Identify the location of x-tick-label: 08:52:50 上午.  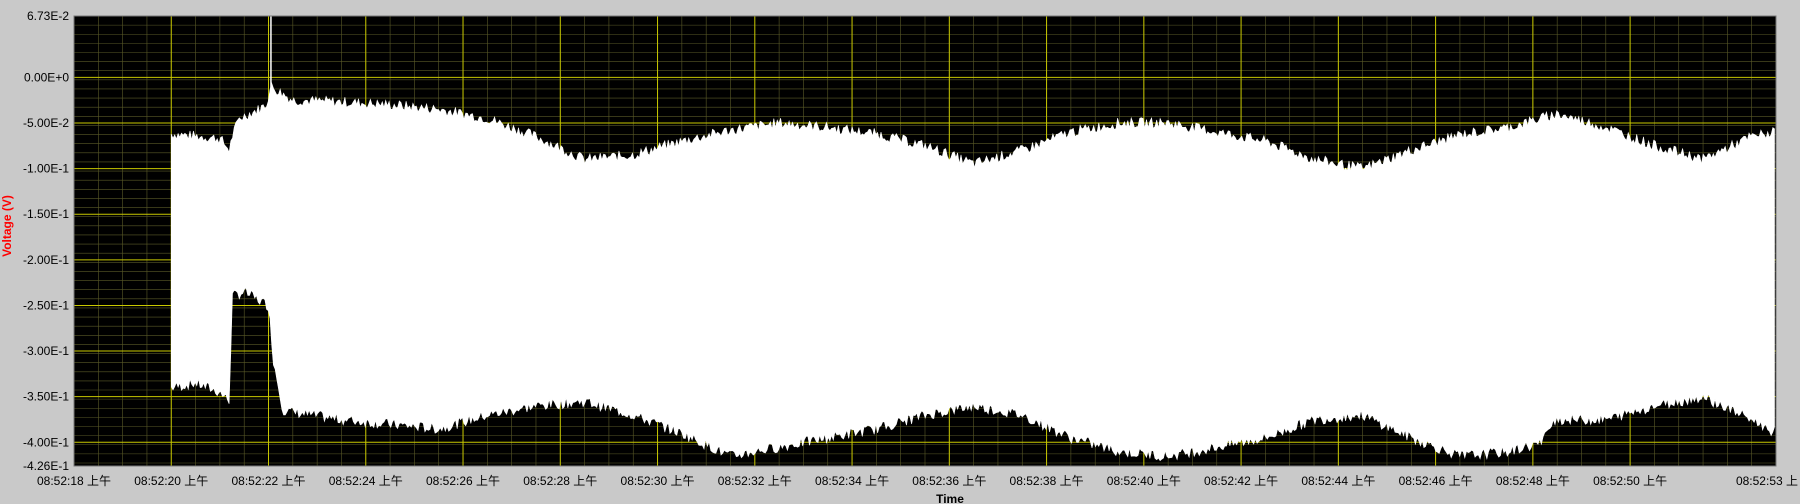
(1630, 481).